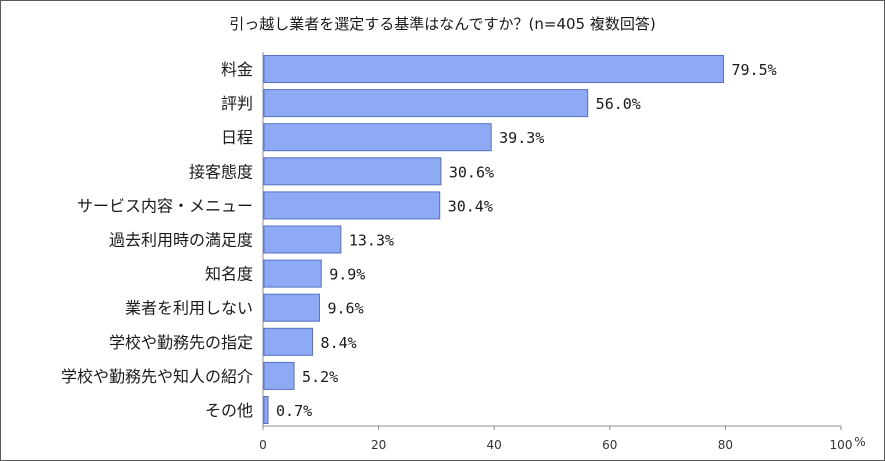 Image resolution: width=885 pixels, height=461 pixels. I want to click on category-label: 学校や勤務先や知人の紹介, so click(157, 376).